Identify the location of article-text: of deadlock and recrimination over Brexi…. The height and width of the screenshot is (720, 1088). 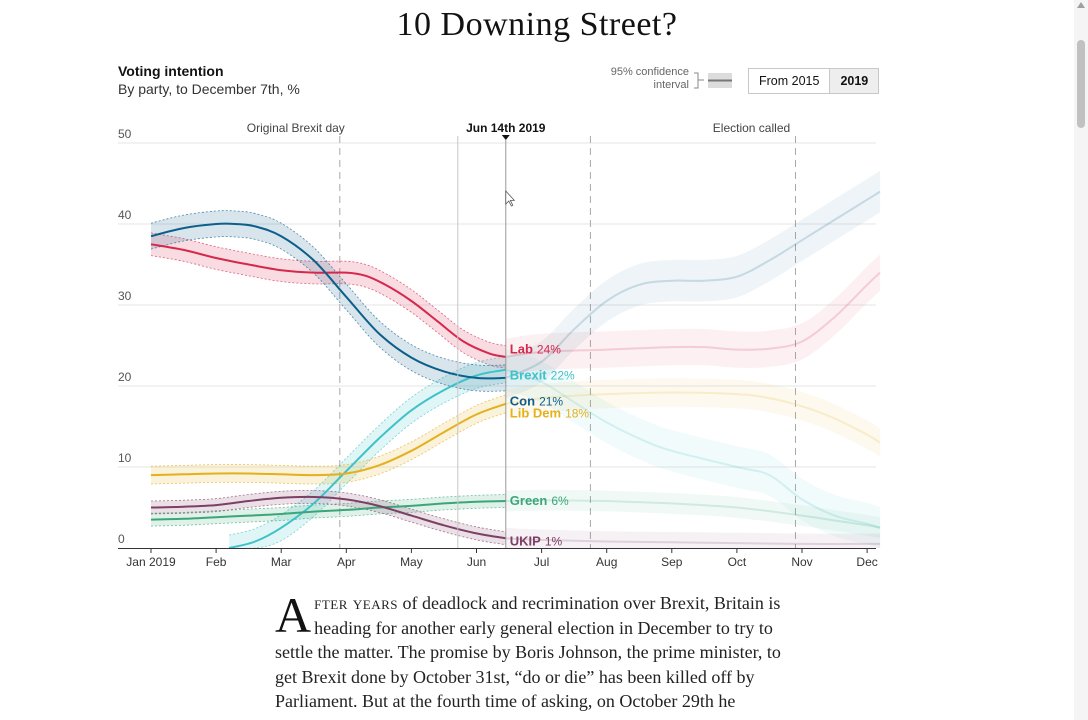
(528, 652).